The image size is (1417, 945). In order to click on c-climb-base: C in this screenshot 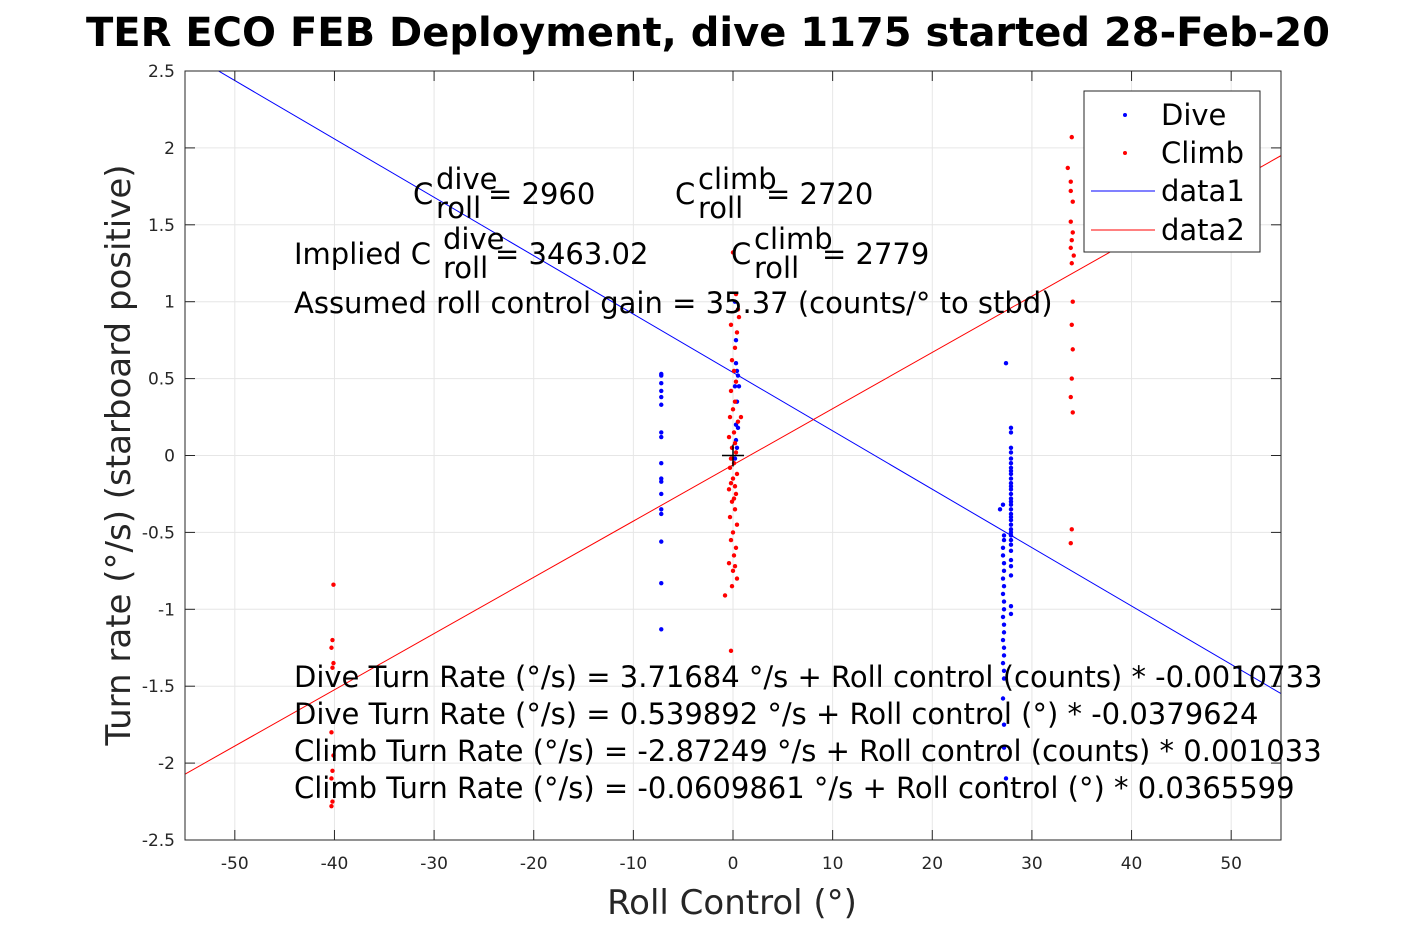, I will do `click(685, 194)`.